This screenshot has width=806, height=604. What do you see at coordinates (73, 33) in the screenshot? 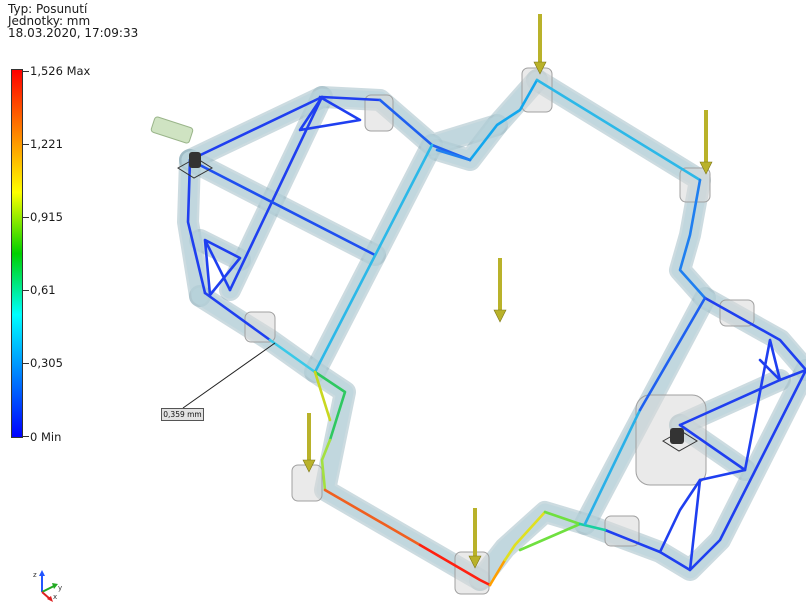
I see `result-timestamp: 18.03.2020, 17:09:33` at bounding box center [73, 33].